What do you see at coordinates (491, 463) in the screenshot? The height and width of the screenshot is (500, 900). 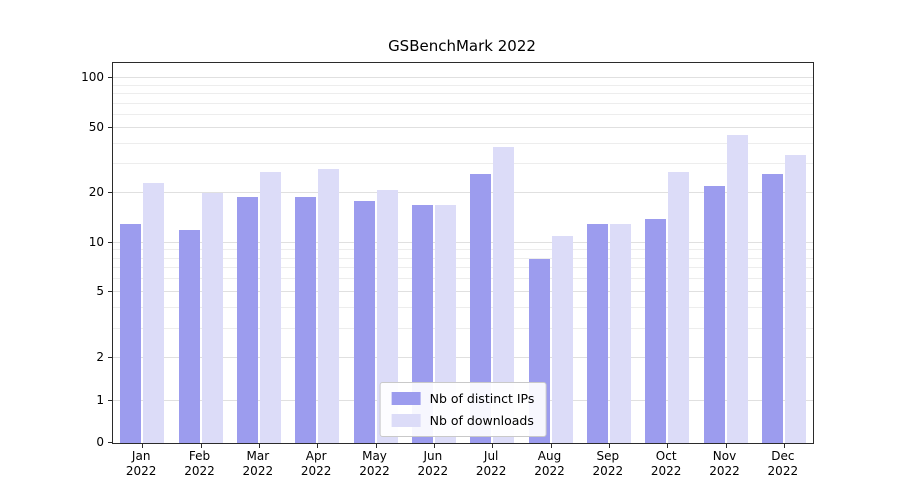 I see `x-tick-label: Jul 2022` at bounding box center [491, 463].